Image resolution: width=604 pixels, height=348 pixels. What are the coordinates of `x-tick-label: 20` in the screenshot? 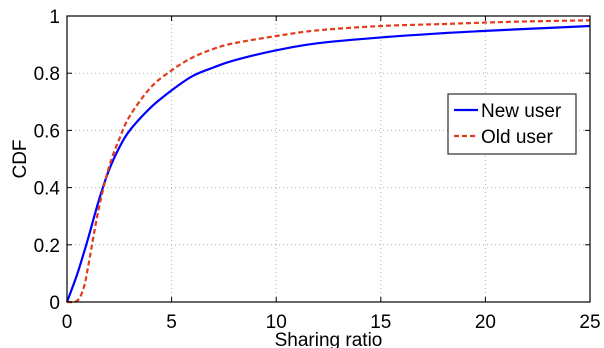 It's located at (485, 322).